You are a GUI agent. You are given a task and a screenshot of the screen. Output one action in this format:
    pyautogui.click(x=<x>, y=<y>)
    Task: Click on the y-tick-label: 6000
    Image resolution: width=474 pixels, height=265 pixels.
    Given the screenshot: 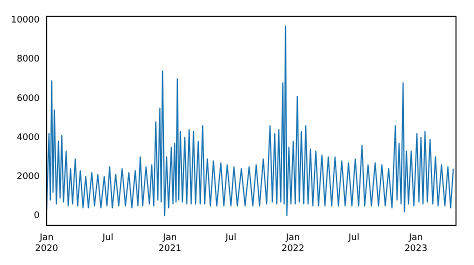 What is the action you would take?
    pyautogui.click(x=28, y=99)
    